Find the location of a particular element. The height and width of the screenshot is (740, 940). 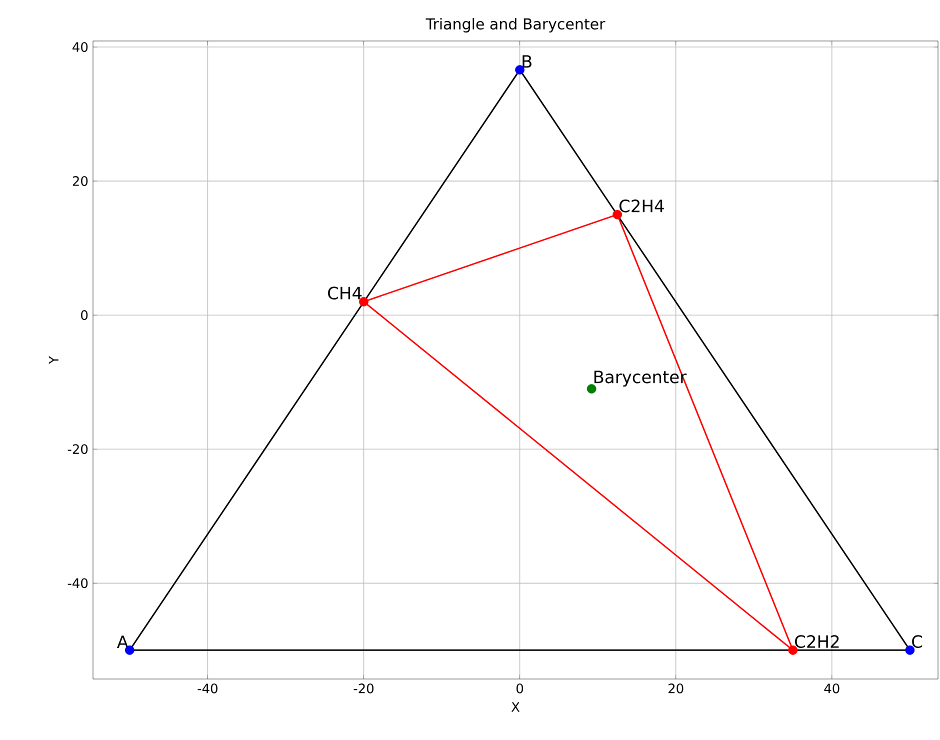

annotation: C is located at coordinates (917, 641).